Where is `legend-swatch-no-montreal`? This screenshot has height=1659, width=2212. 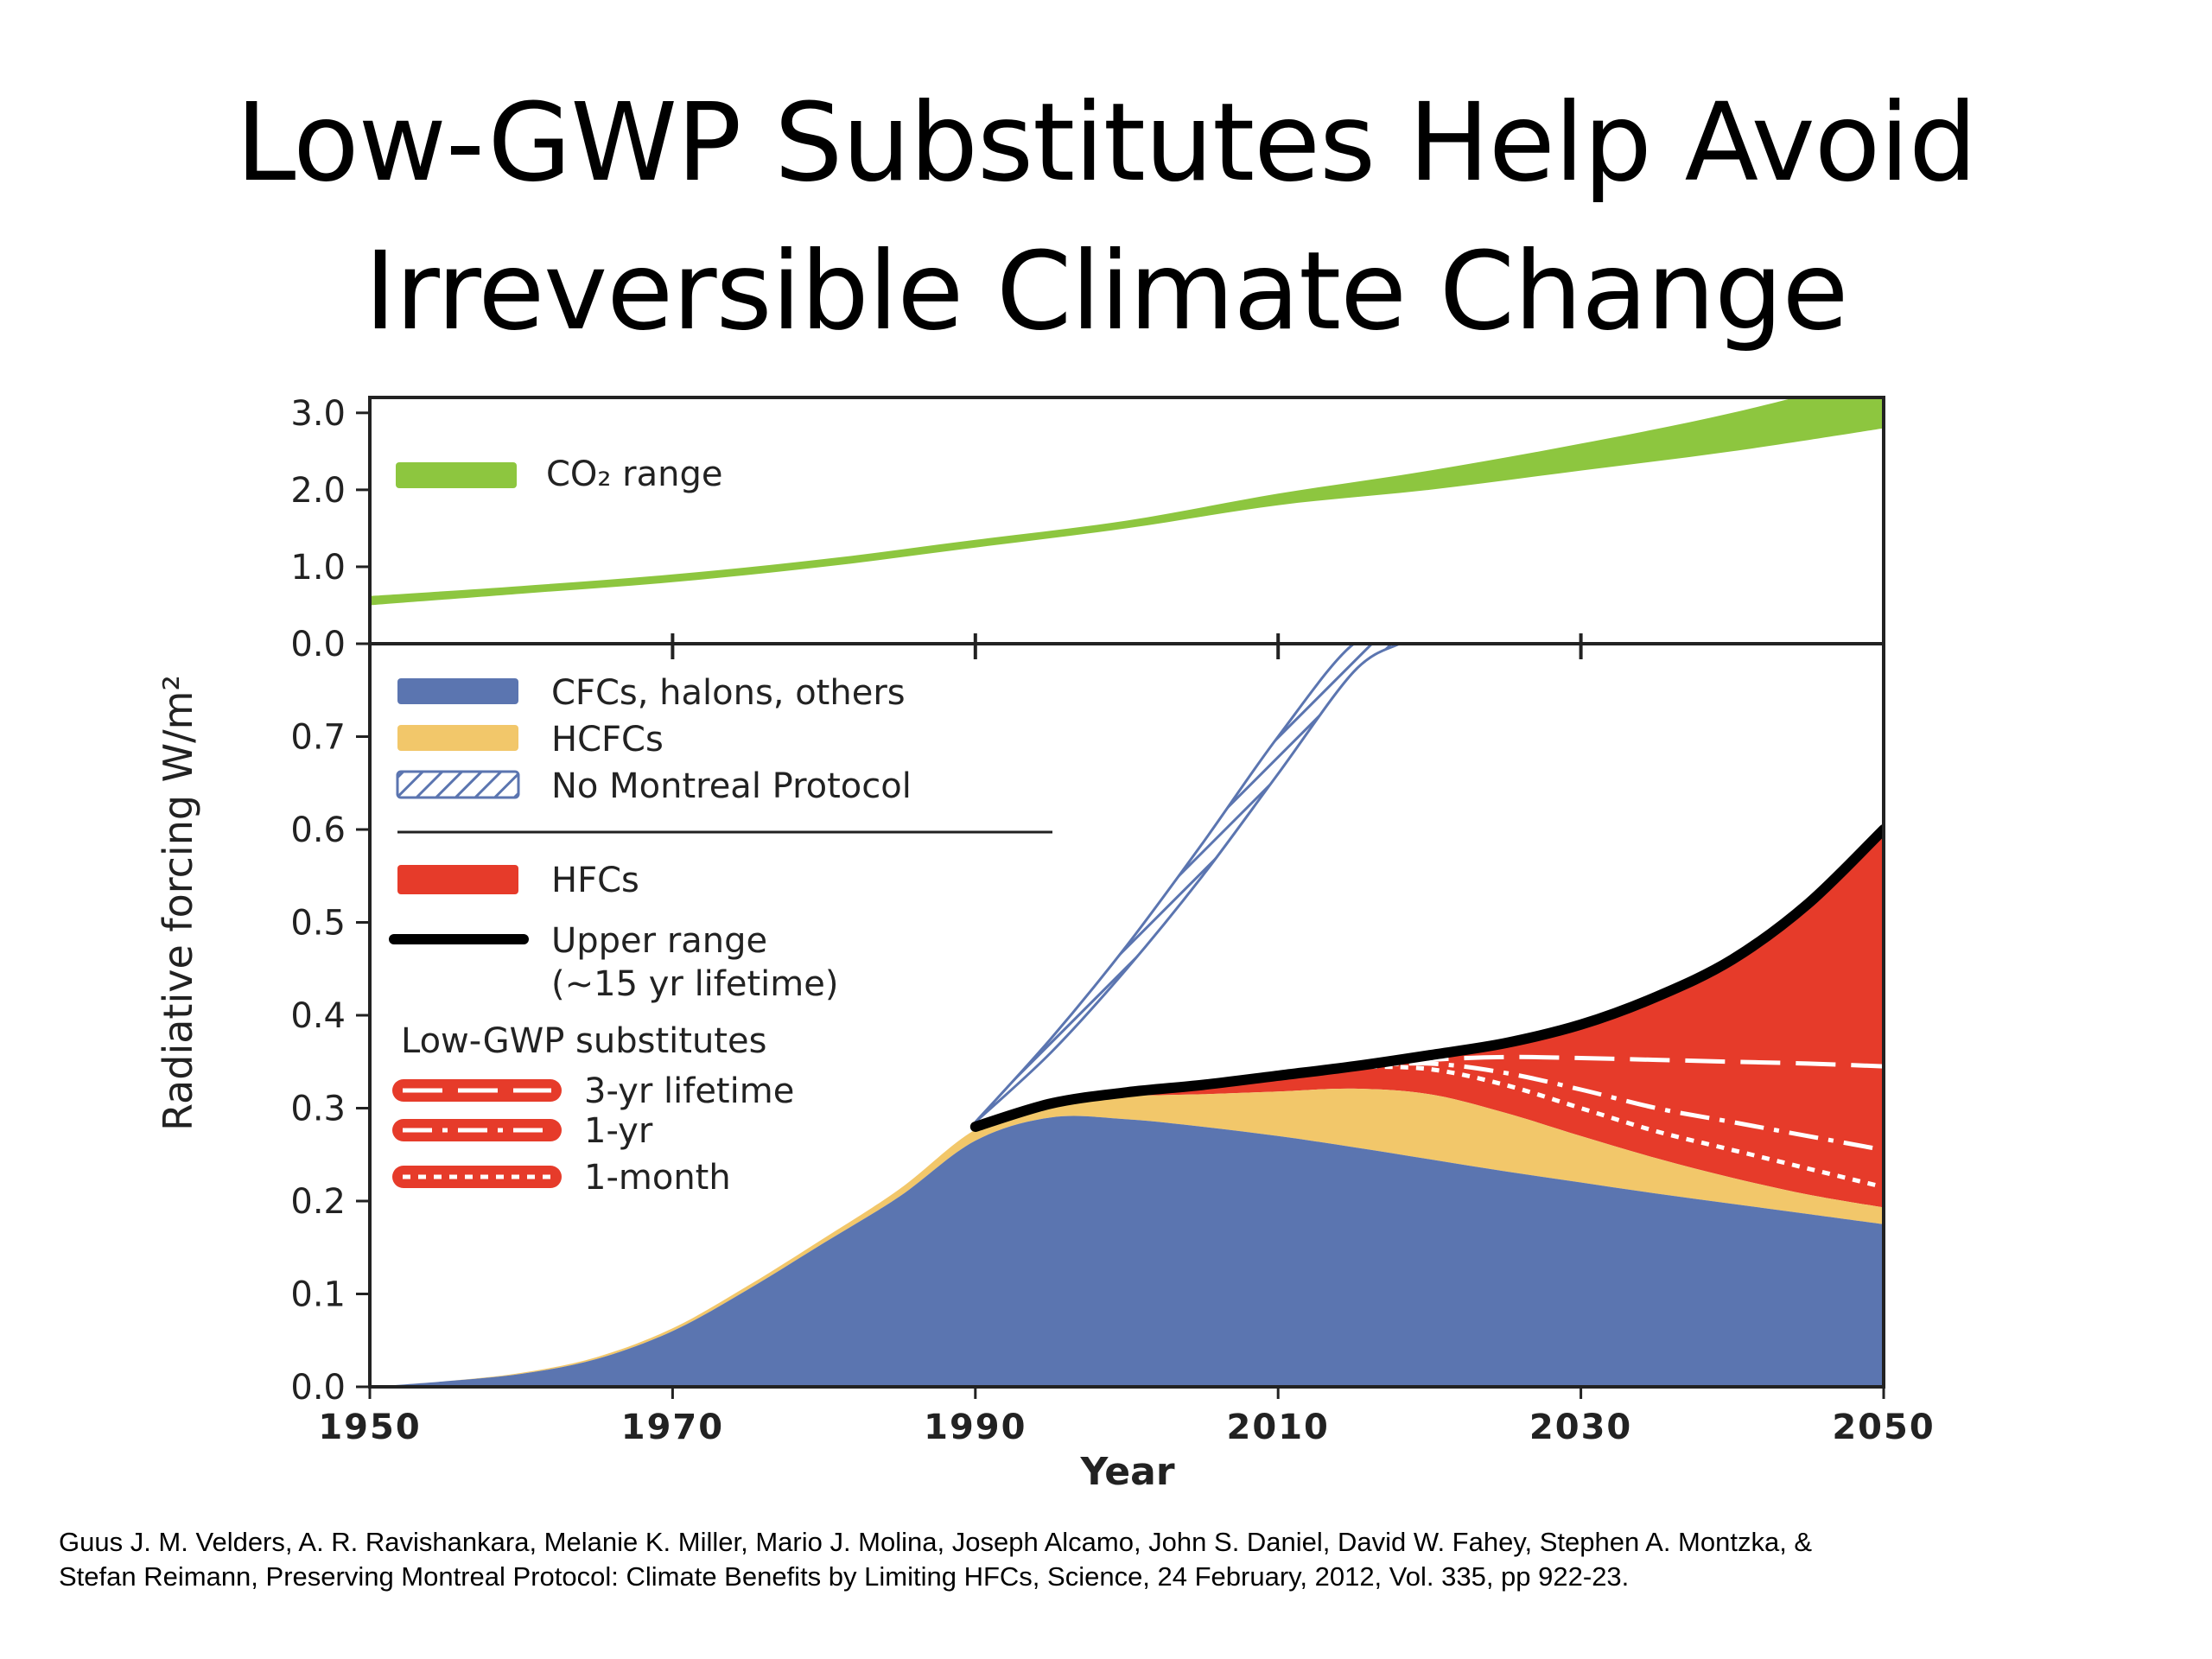 legend-swatch-no-montreal is located at coordinates (458, 784).